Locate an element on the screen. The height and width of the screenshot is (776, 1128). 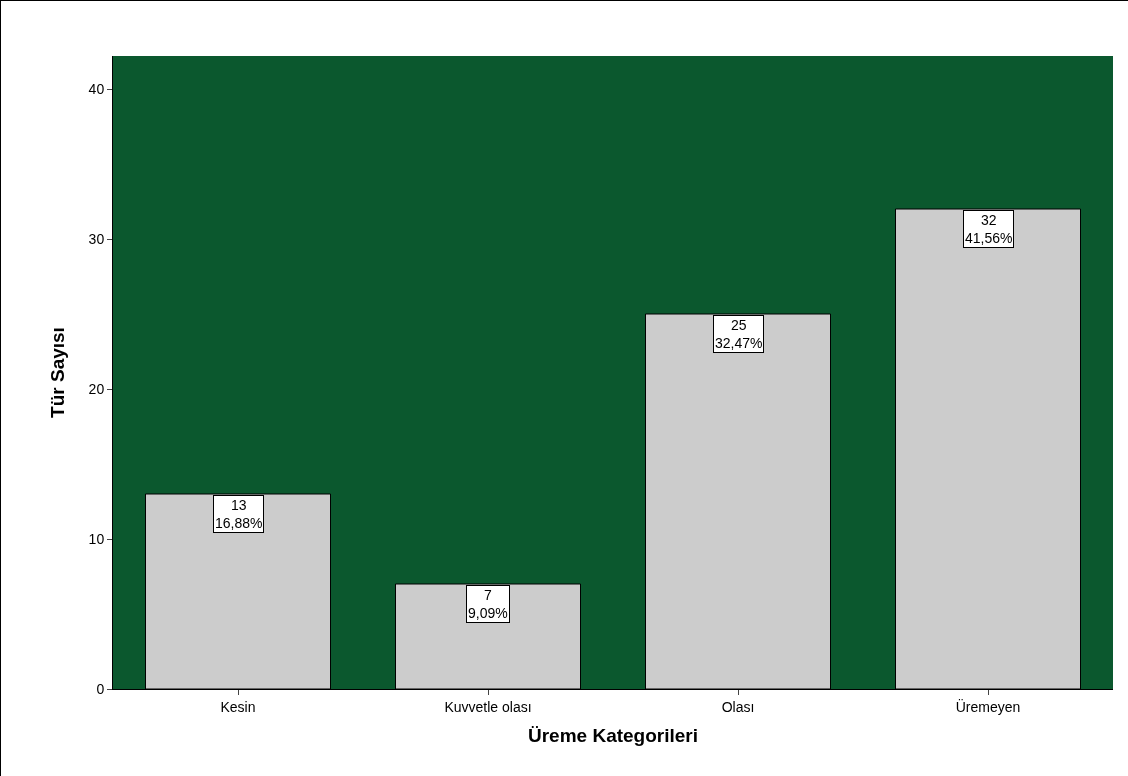
y-tick-label: 0 is located at coordinates (100, 688).